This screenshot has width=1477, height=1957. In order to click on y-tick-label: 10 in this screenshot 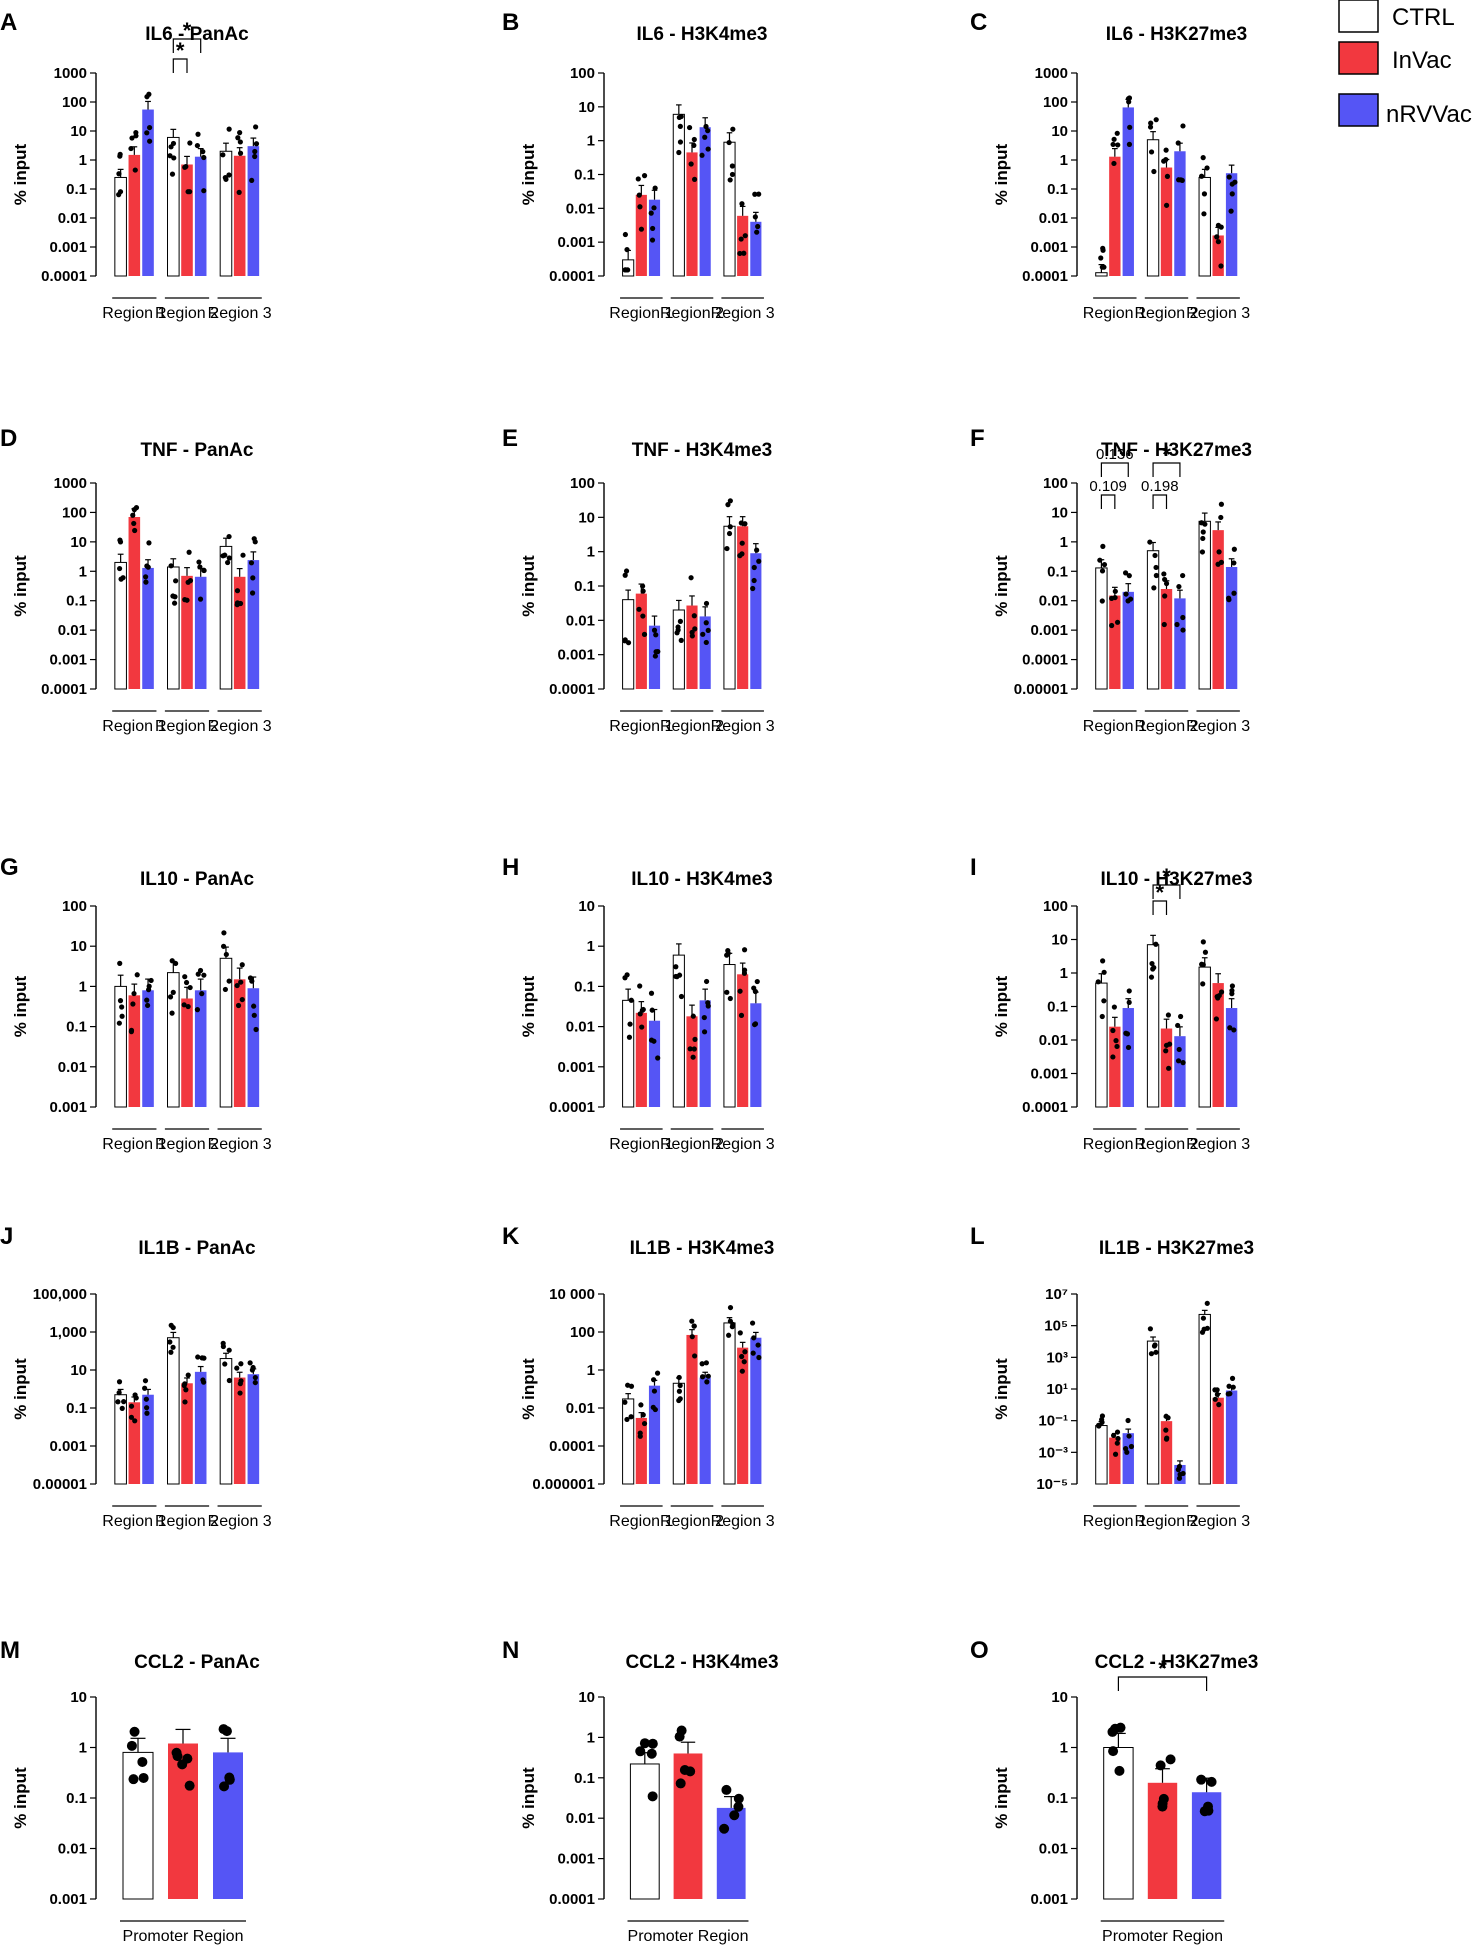, I will do `click(586, 517)`.